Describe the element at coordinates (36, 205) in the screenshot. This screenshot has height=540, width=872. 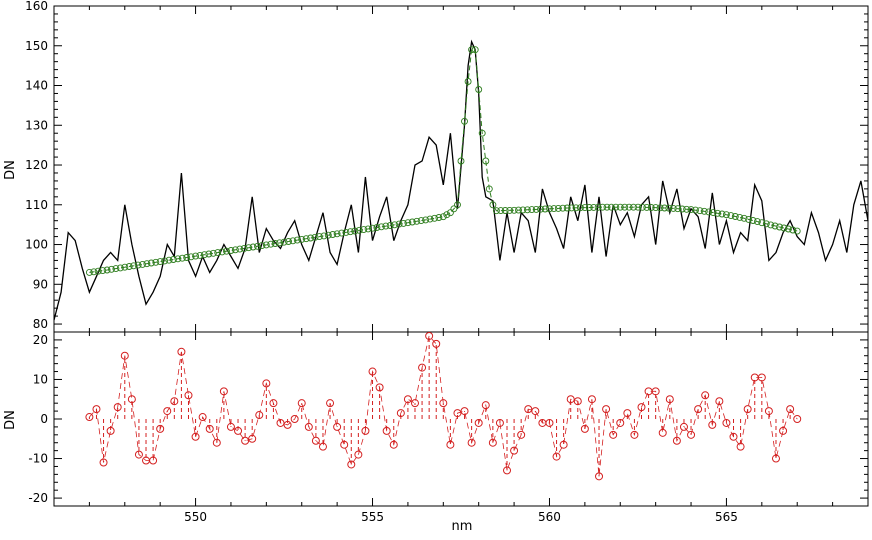
I see `y-tick-label: 110` at that location.